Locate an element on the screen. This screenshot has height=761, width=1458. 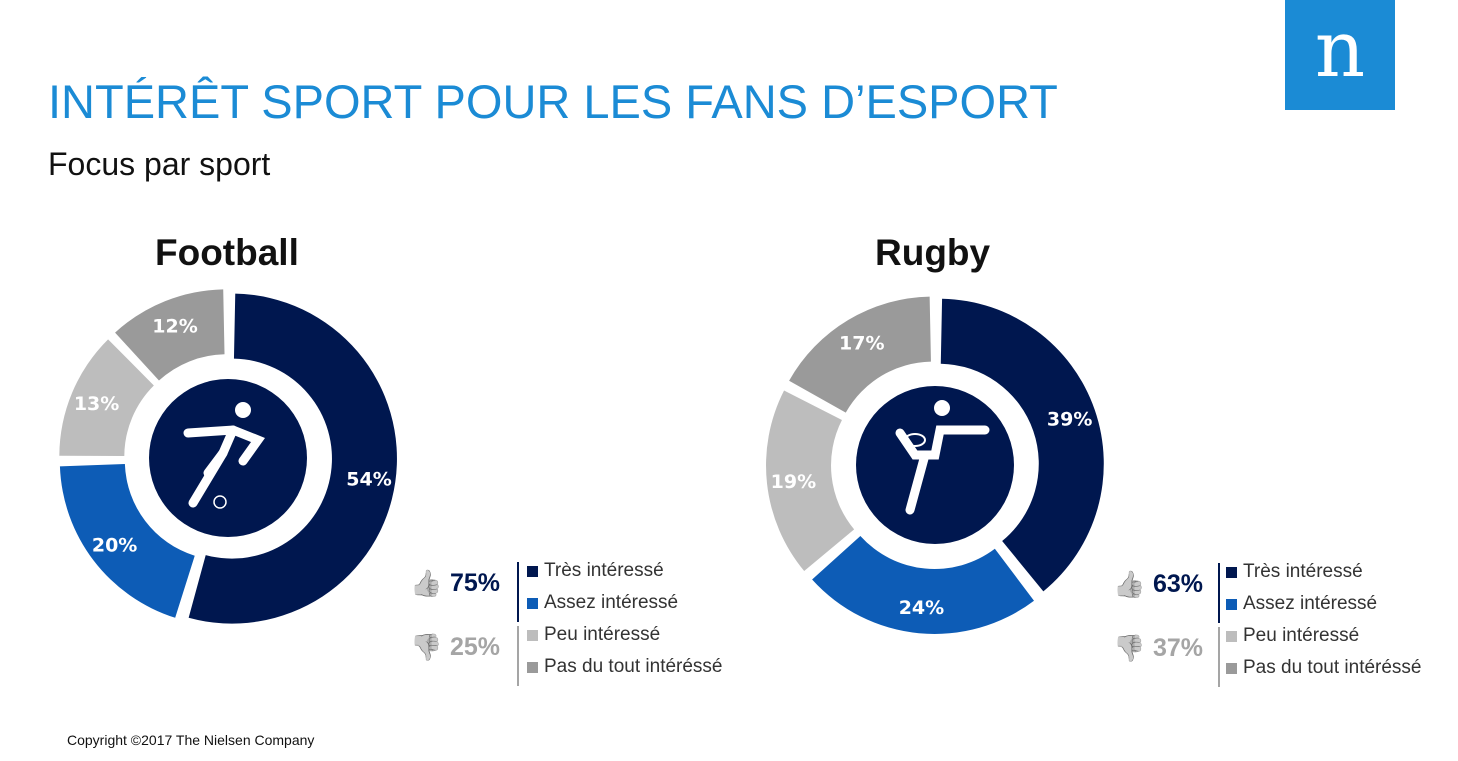
chart-title-rugby: Rugby is located at coordinates (933, 252).